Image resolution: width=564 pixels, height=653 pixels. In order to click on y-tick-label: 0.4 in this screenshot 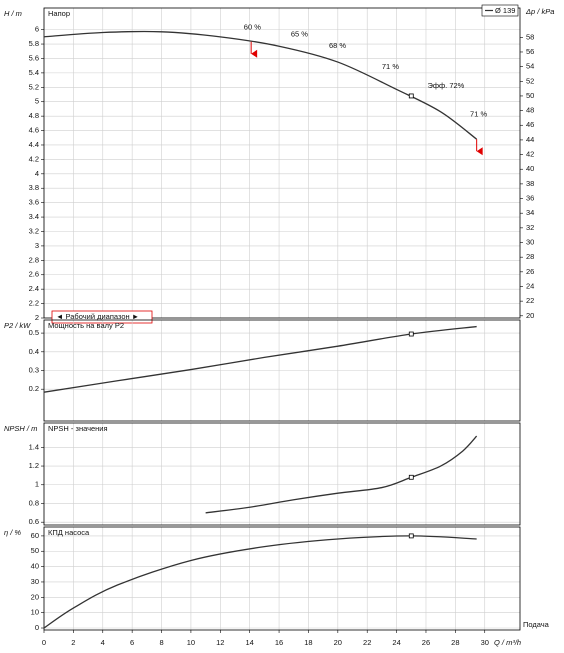, I will do `click(34, 351)`.